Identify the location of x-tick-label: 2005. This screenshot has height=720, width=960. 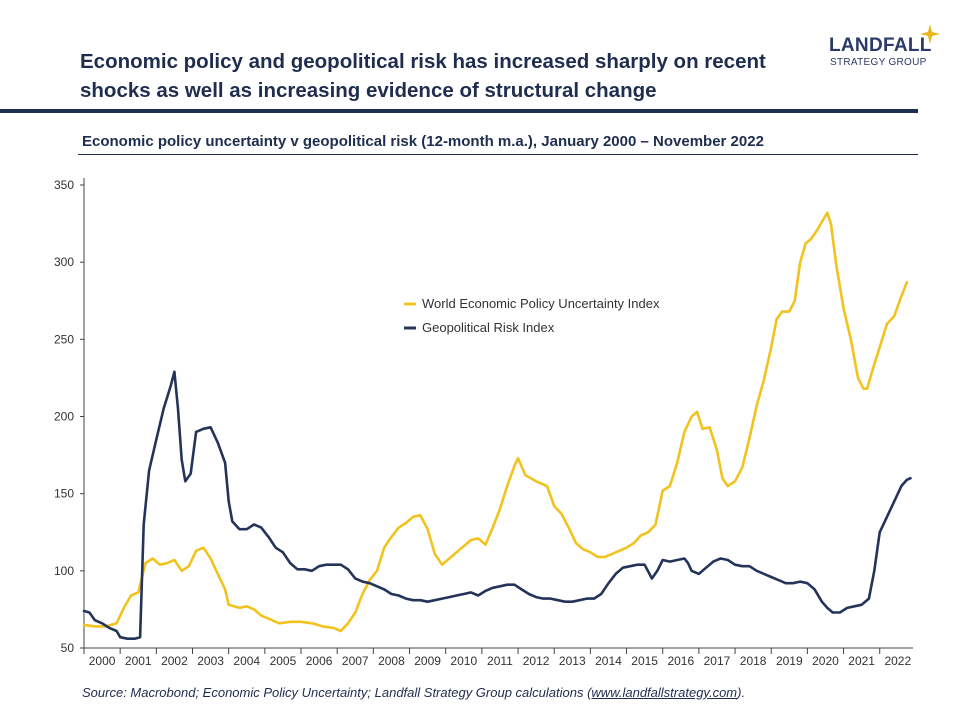
(283, 661).